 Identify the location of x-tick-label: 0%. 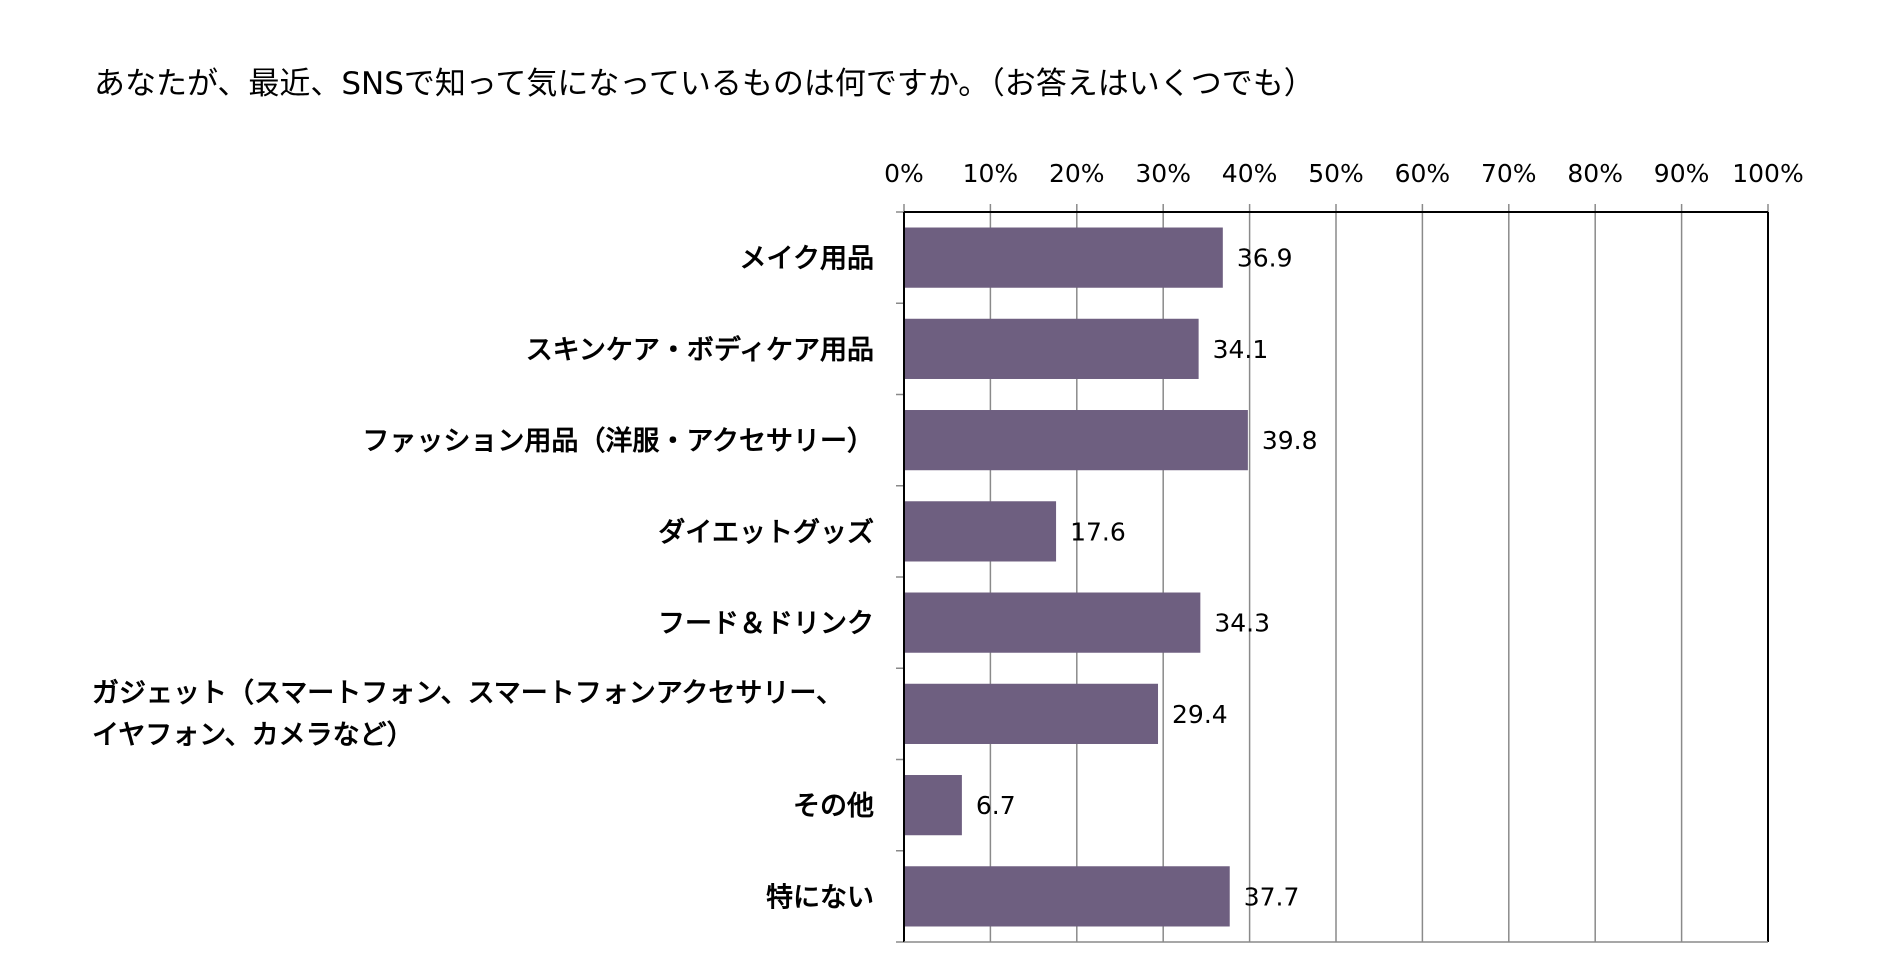
(904, 173).